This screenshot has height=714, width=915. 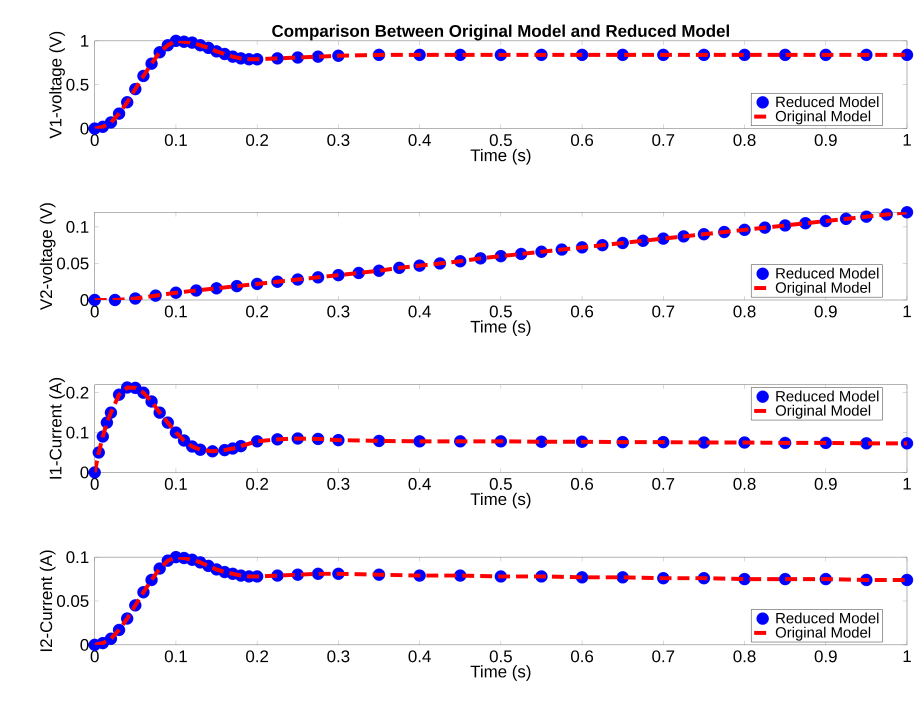 I want to click on y-axis-title: I1-Current (A), so click(x=57, y=428).